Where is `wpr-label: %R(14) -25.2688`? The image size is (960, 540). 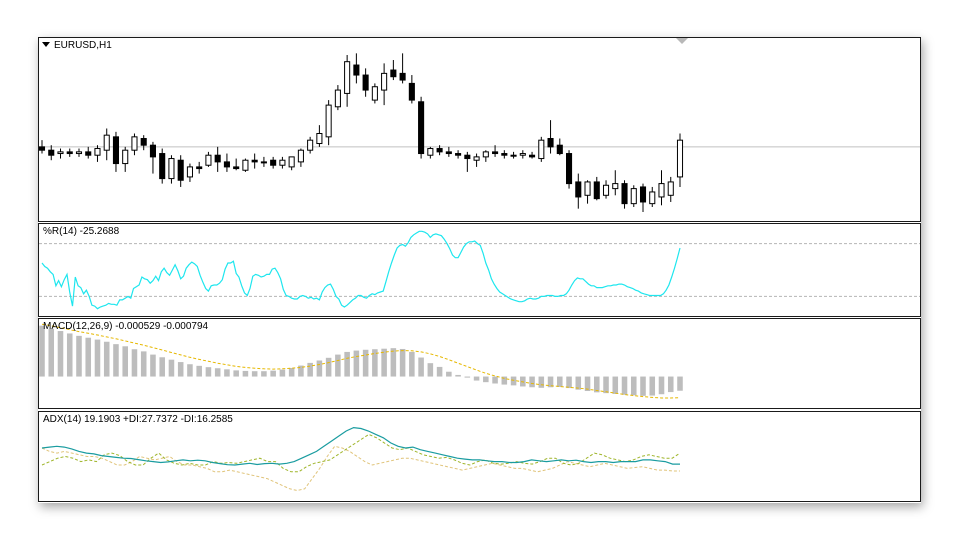
wpr-label: %R(14) -25.2688 is located at coordinates (81, 231).